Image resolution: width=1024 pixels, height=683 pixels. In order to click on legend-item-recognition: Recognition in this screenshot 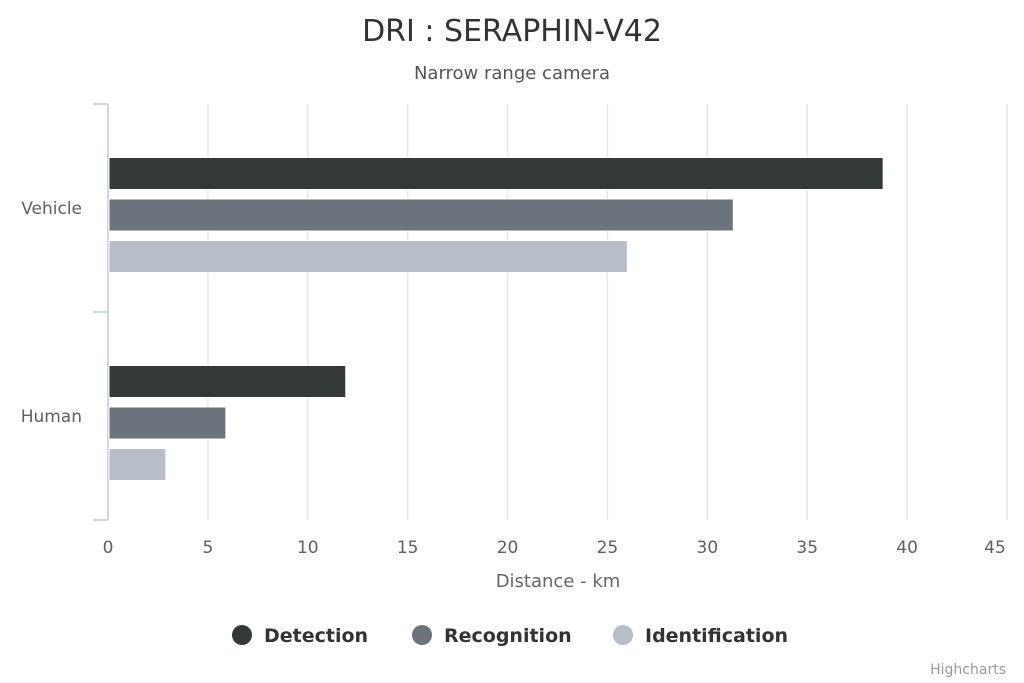, I will do `click(492, 636)`.